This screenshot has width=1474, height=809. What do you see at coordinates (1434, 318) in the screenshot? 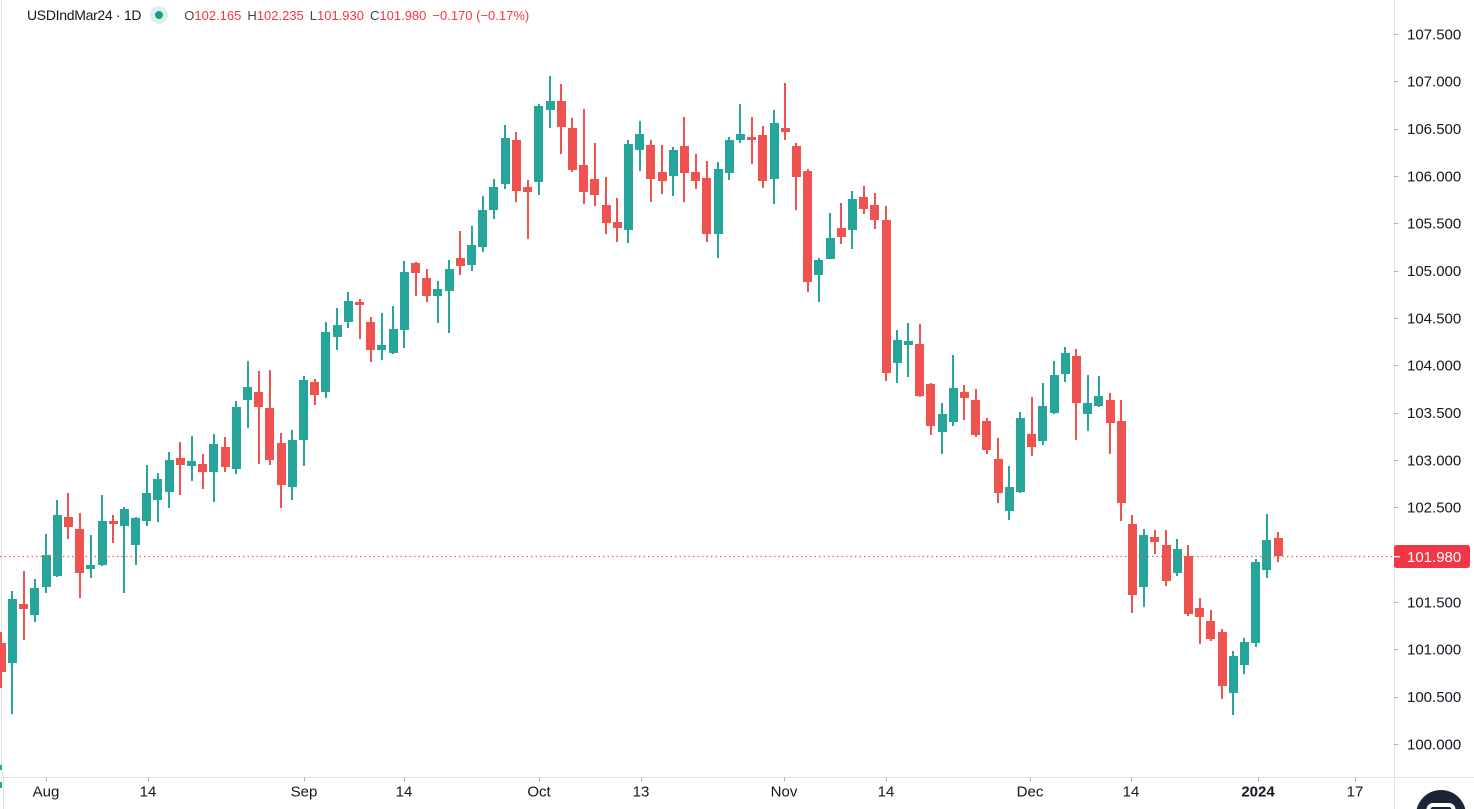
I see `svg-text: 104.500` at bounding box center [1434, 318].